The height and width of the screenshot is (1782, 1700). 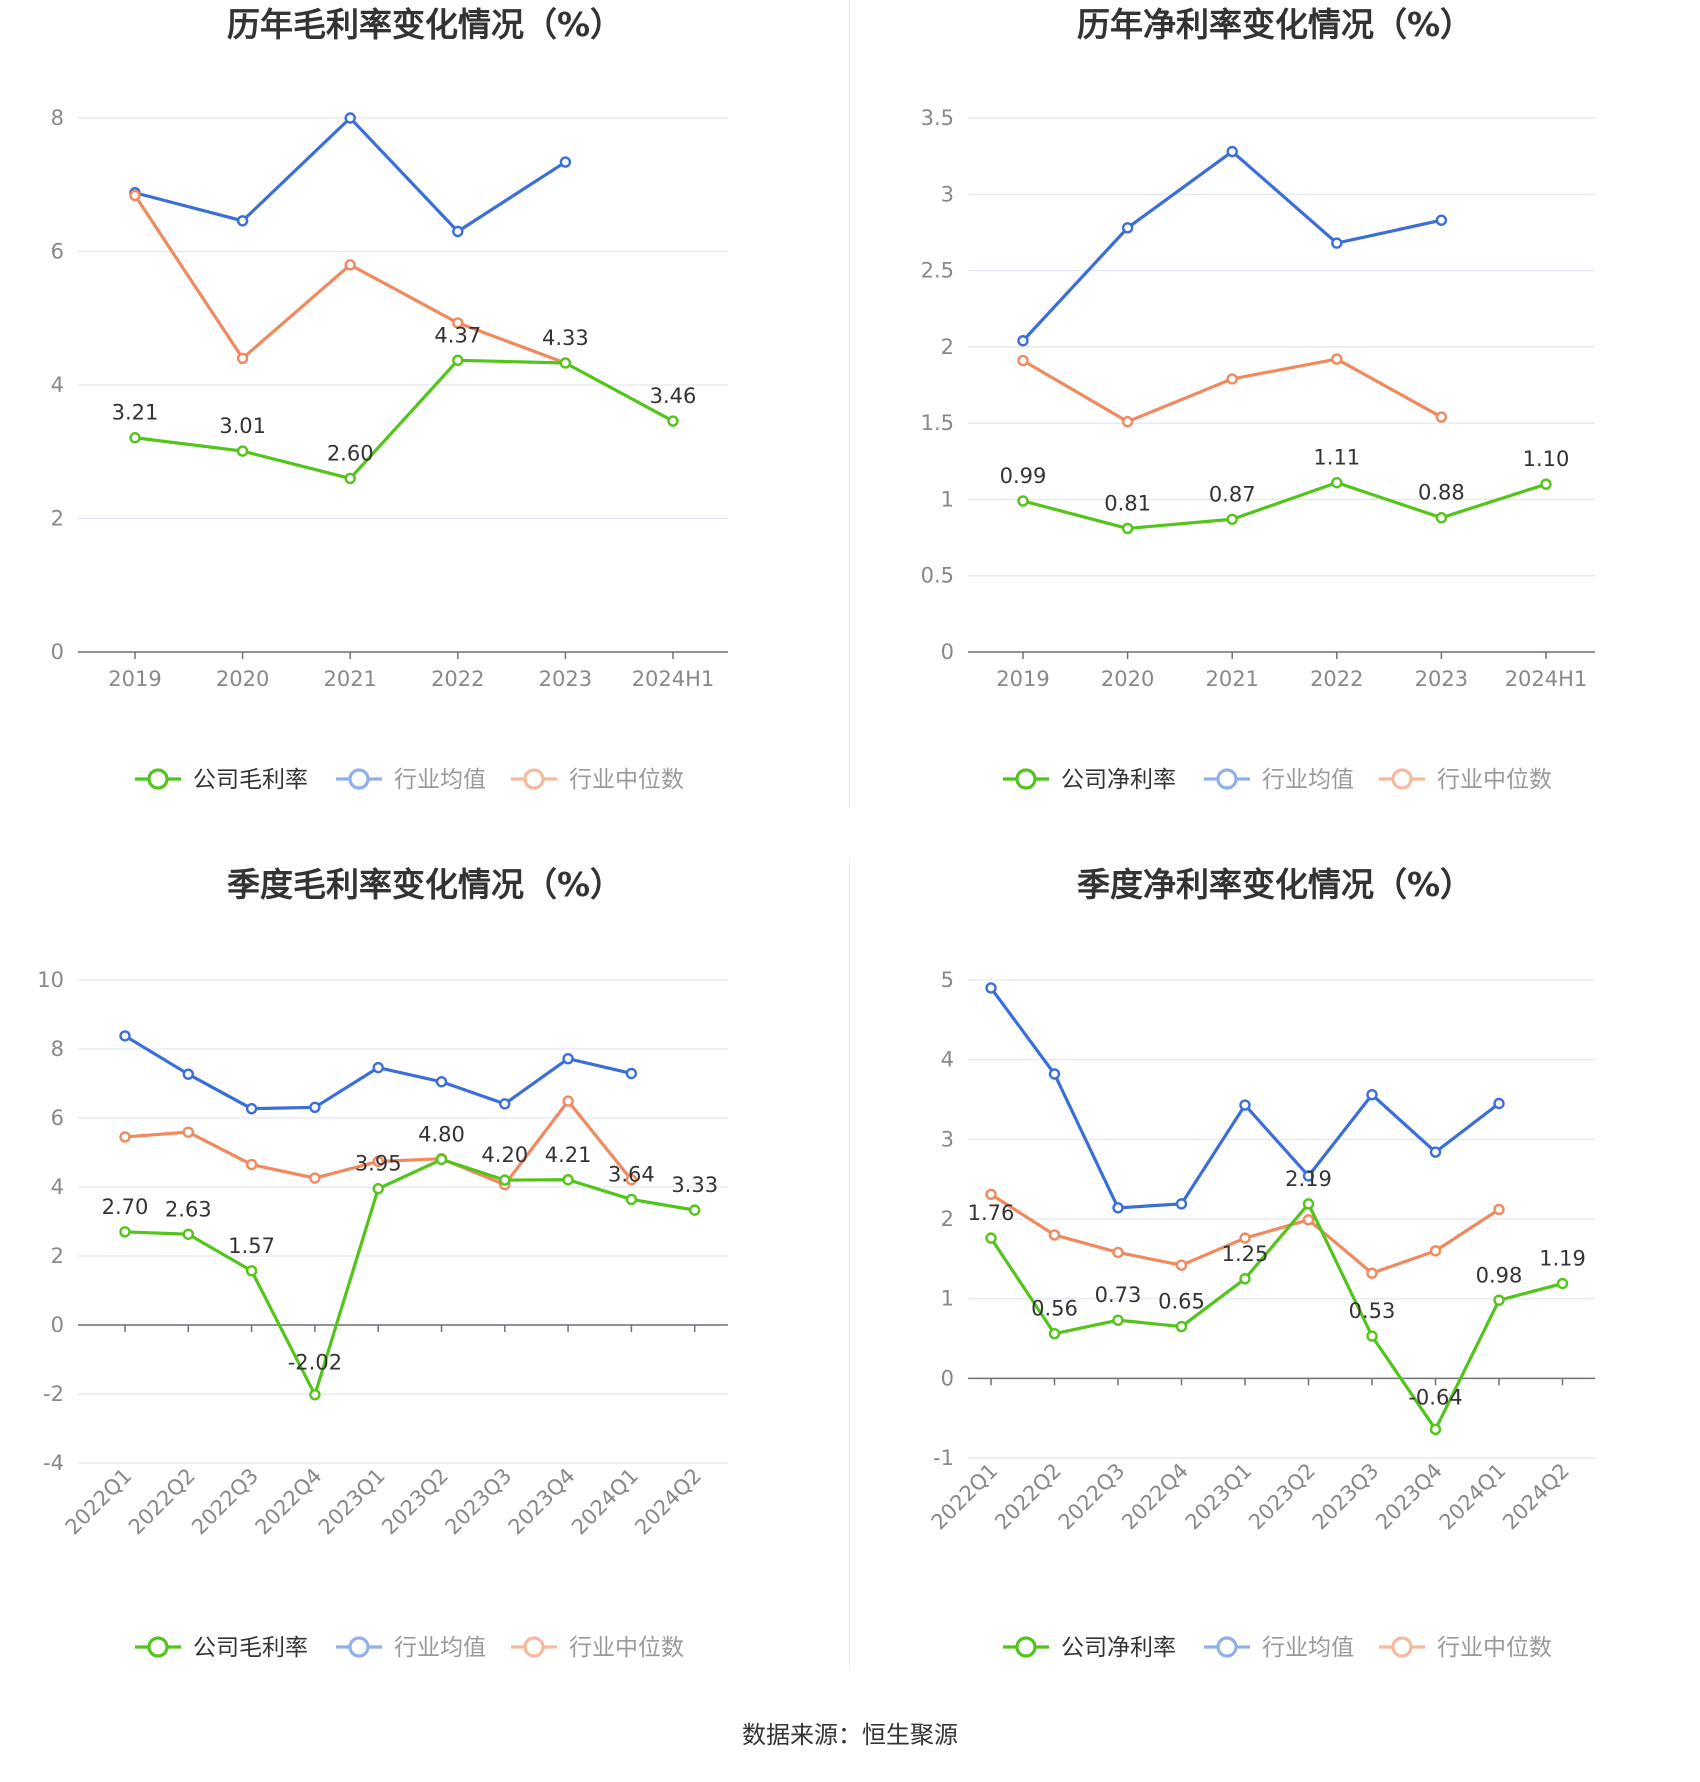 I want to click on y-tick-label: 5, so click(x=947, y=980).